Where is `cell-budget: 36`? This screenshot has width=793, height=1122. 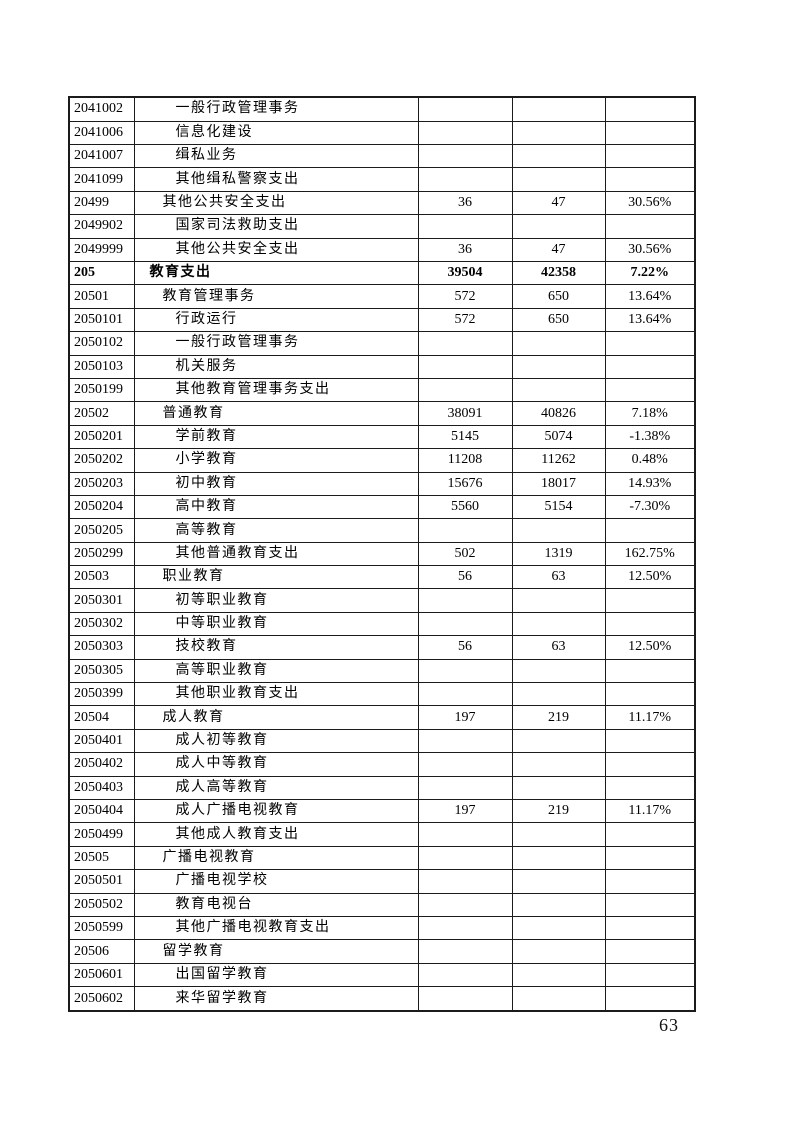 cell-budget: 36 is located at coordinates (465, 250).